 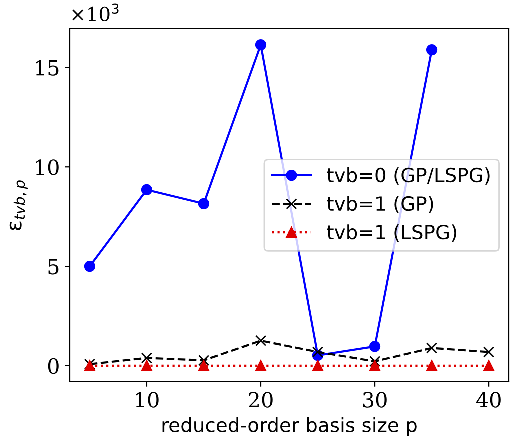 I want to click on y-tick-label: 5, so click(x=53, y=267).